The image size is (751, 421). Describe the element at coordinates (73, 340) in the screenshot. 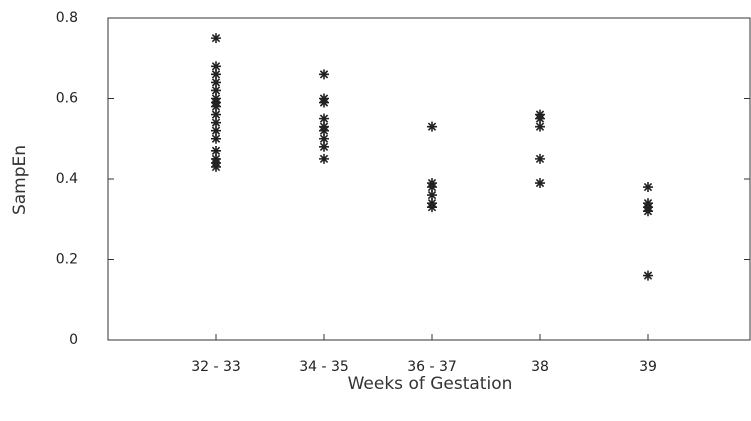

I see `y-tick-label: 0` at that location.